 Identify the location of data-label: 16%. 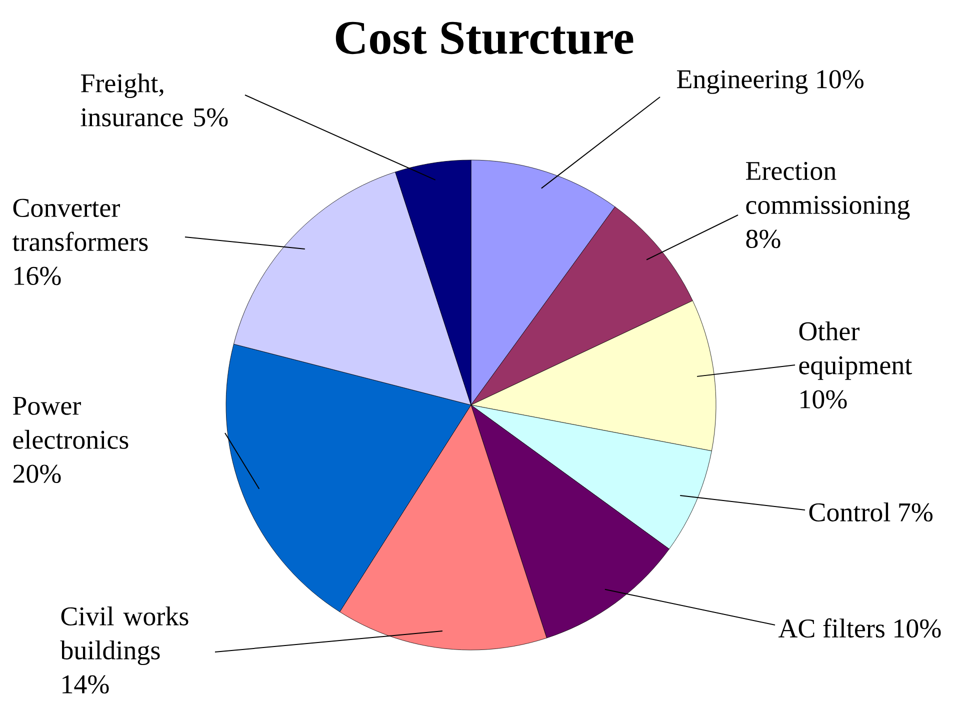
(37, 276).